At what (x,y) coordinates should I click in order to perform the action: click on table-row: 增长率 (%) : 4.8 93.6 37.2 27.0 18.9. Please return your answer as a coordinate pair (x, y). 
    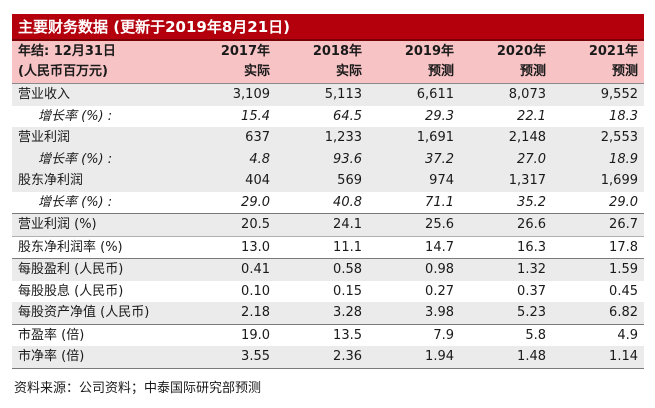
    Looking at the image, I should click on (328, 159).